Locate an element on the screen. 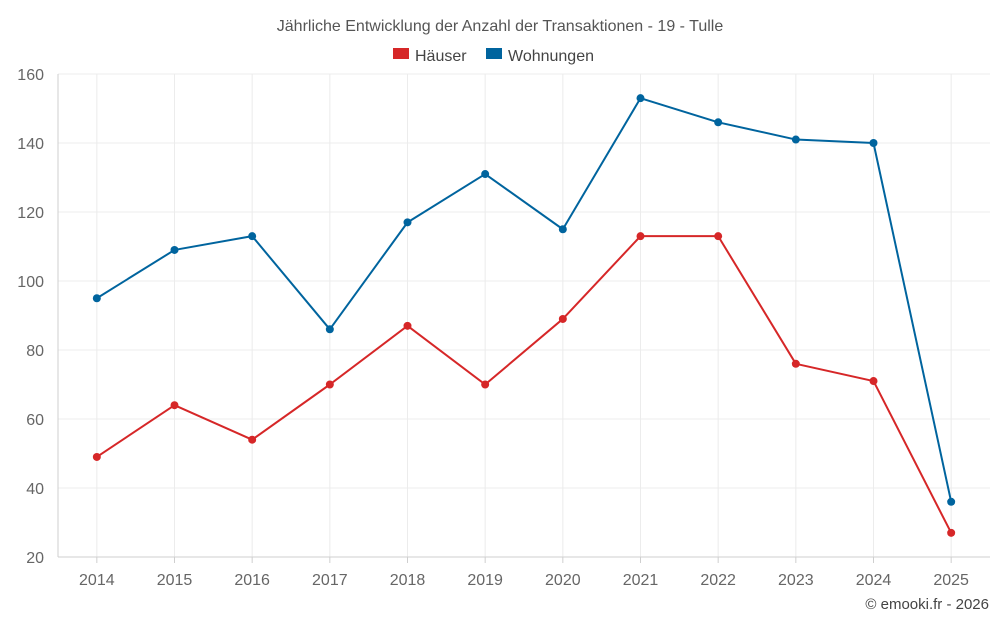 The height and width of the screenshot is (625, 1000). data-point-haeuser-2022 is located at coordinates (718, 236).